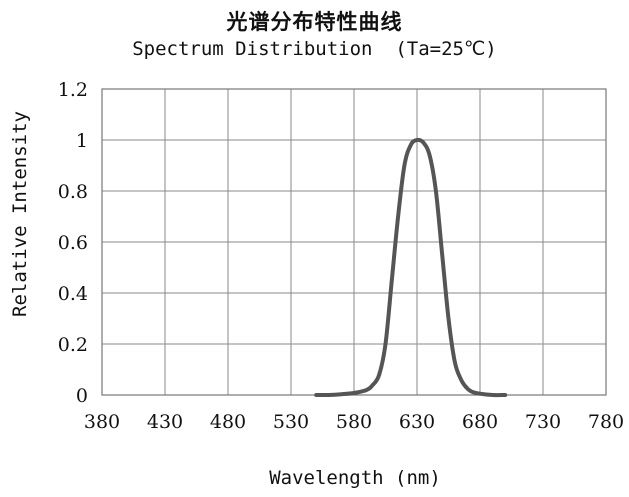  Describe the element at coordinates (73, 90) in the screenshot. I see `y-tick-label: 1.2` at that location.